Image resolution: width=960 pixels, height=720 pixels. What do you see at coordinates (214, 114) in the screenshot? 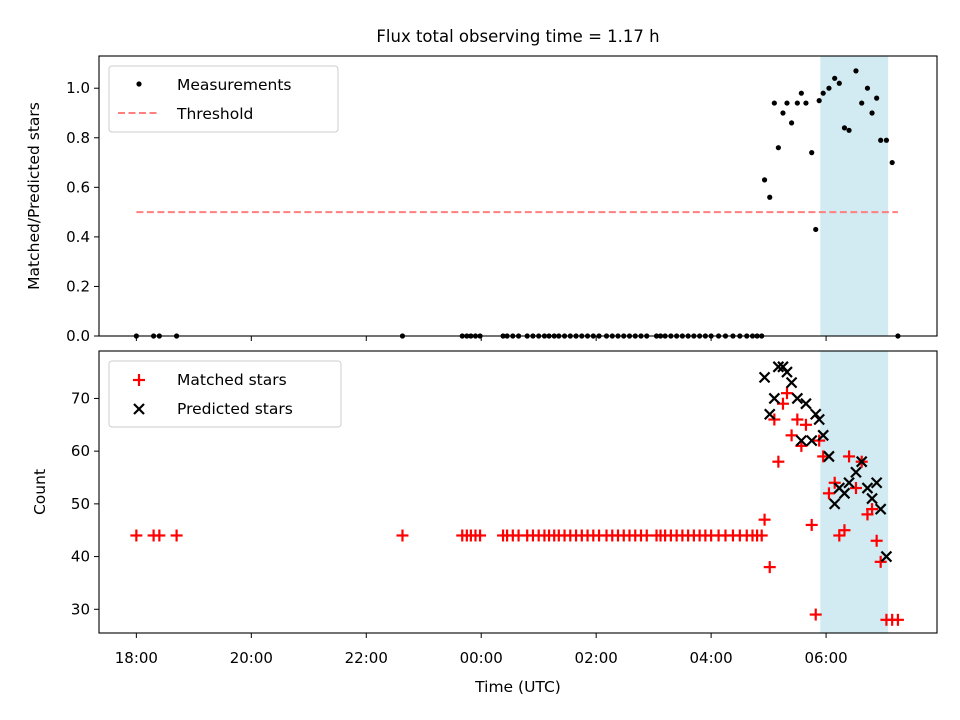
I see `legend-threshold-label: Threshold` at bounding box center [214, 114].